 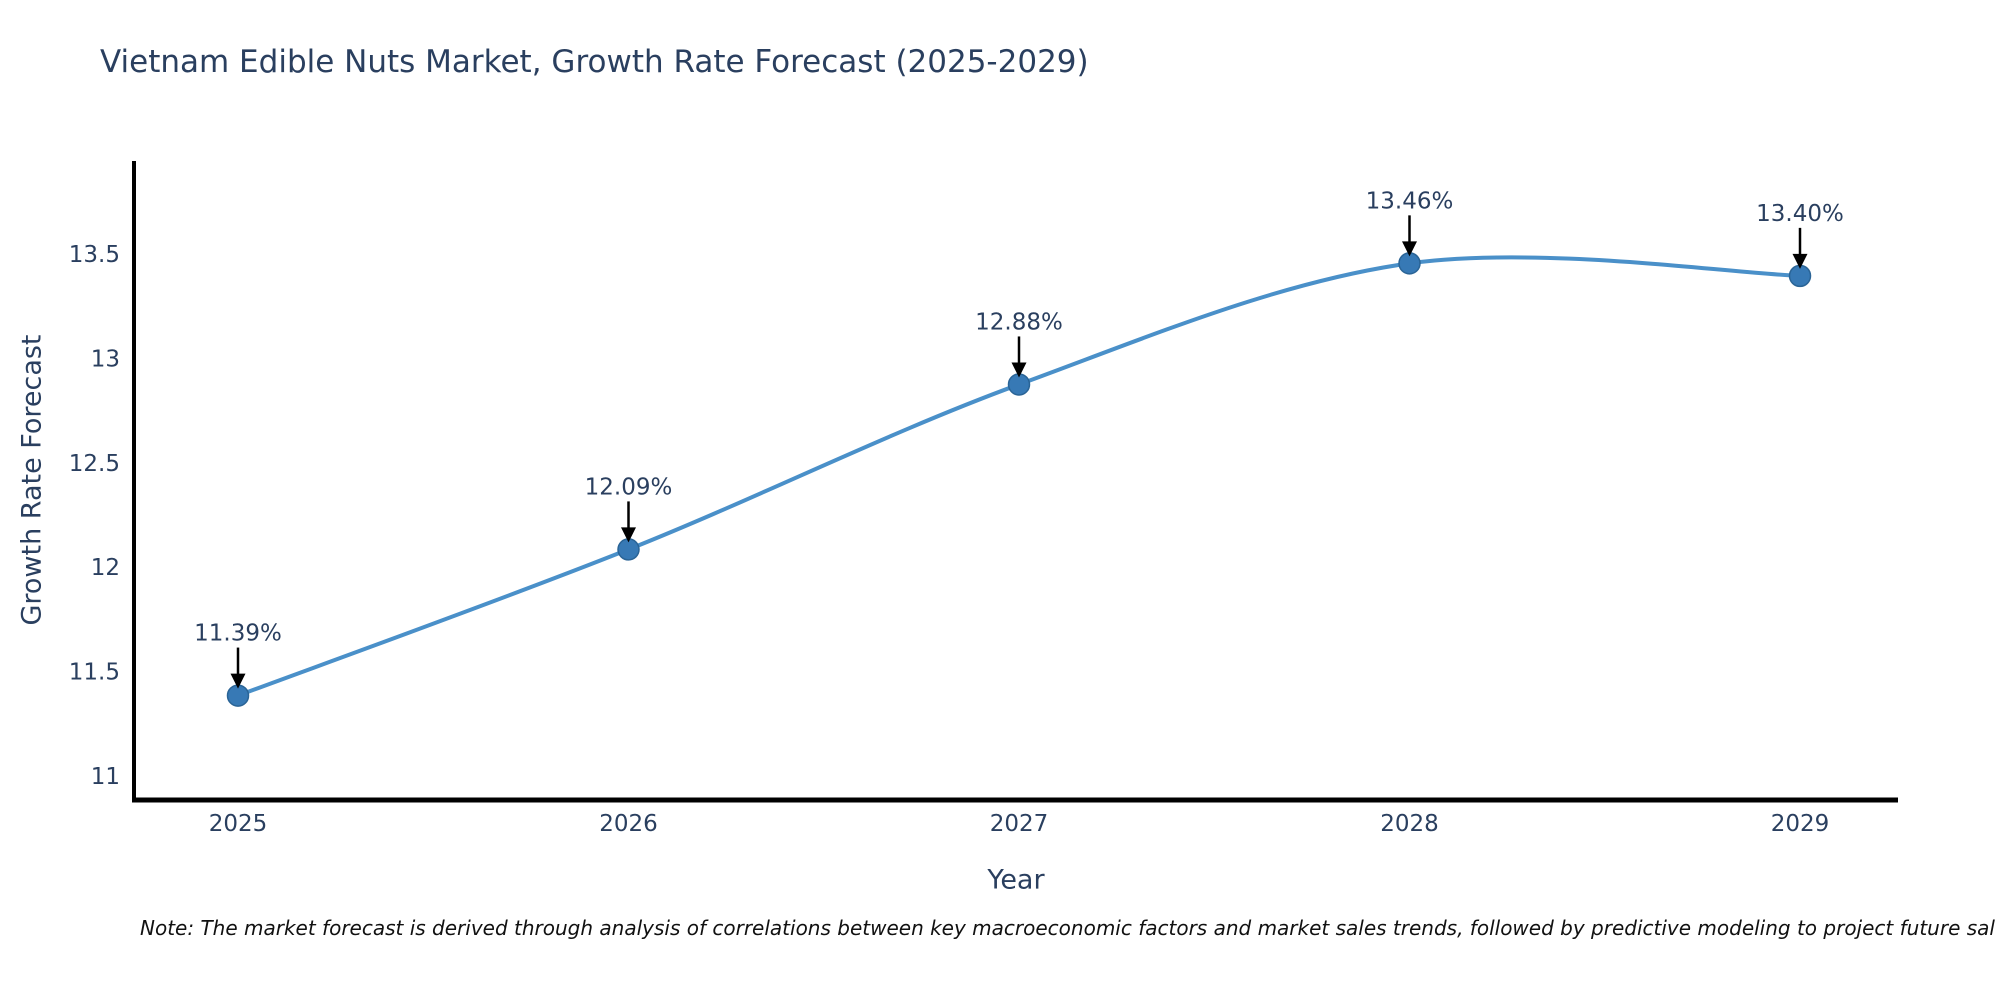 I want to click on x-tick-label: 2025, so click(x=238, y=824).